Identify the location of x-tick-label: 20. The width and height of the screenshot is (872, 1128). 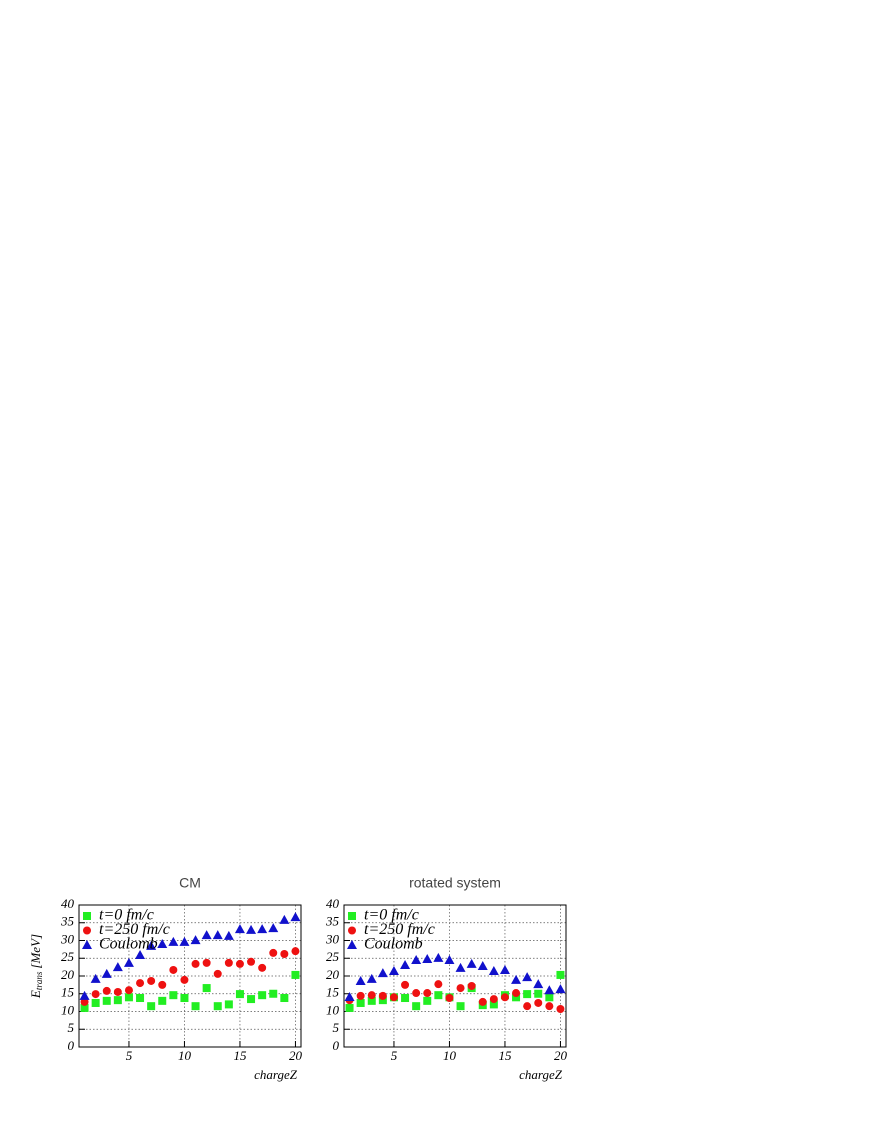
(561, 1055).